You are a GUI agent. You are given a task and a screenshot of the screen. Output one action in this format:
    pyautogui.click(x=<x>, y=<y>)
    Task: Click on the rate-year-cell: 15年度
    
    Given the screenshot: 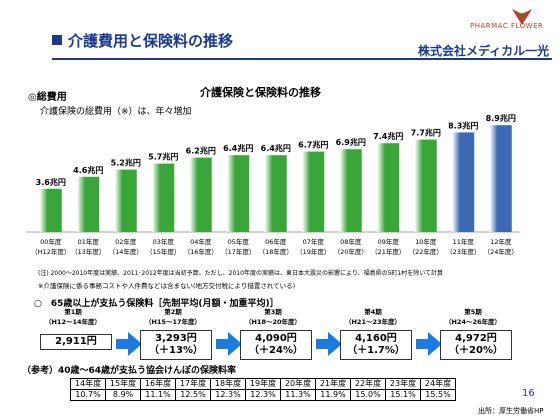 What is the action you would take?
    pyautogui.click(x=123, y=384)
    